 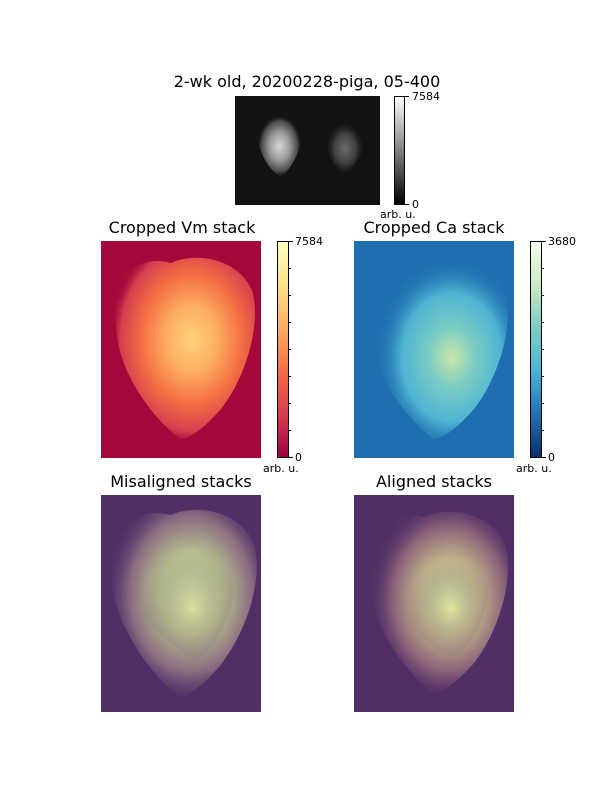 What do you see at coordinates (562, 241) in the screenshot?
I see `ca-colorbar-max-label: 3680` at bounding box center [562, 241].